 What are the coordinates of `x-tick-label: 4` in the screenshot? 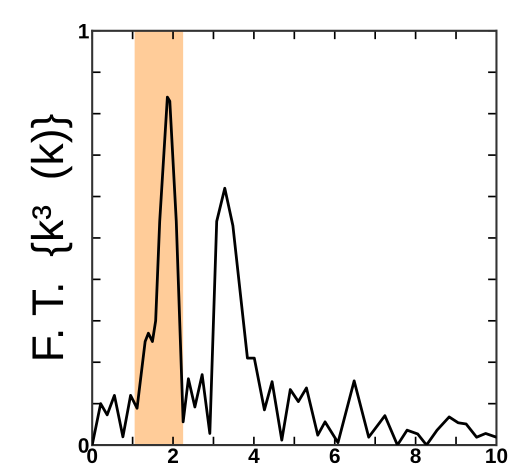 It's located at (254, 455).